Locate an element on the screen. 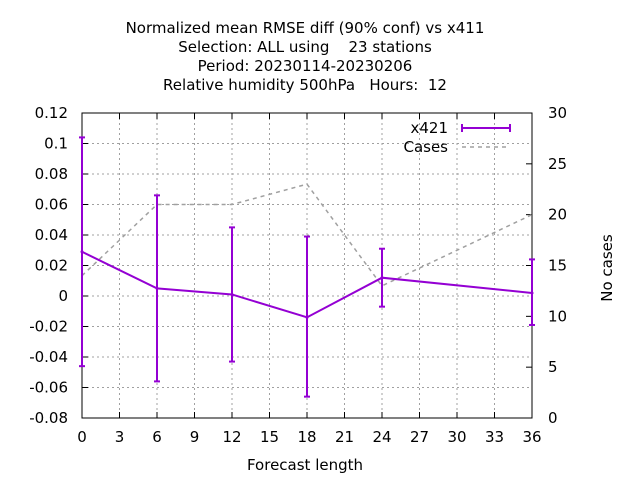 This screenshot has height=480, width=640. y2-tick-label-2: 10 is located at coordinates (557, 316).